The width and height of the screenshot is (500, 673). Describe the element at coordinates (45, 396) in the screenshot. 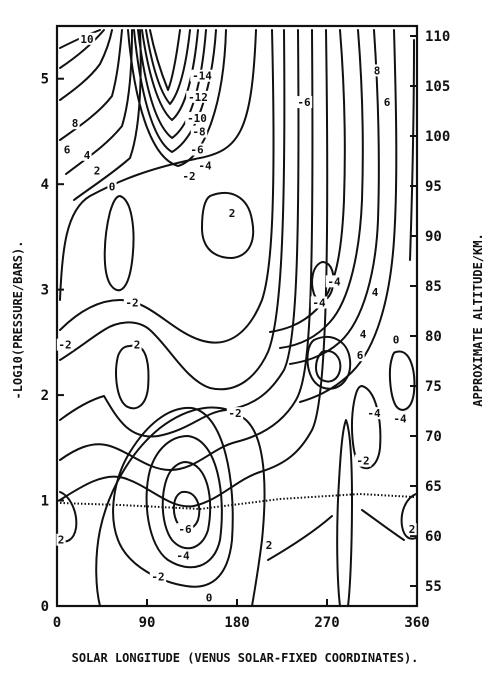

I see `y-tick-label-left: 2` at that location.